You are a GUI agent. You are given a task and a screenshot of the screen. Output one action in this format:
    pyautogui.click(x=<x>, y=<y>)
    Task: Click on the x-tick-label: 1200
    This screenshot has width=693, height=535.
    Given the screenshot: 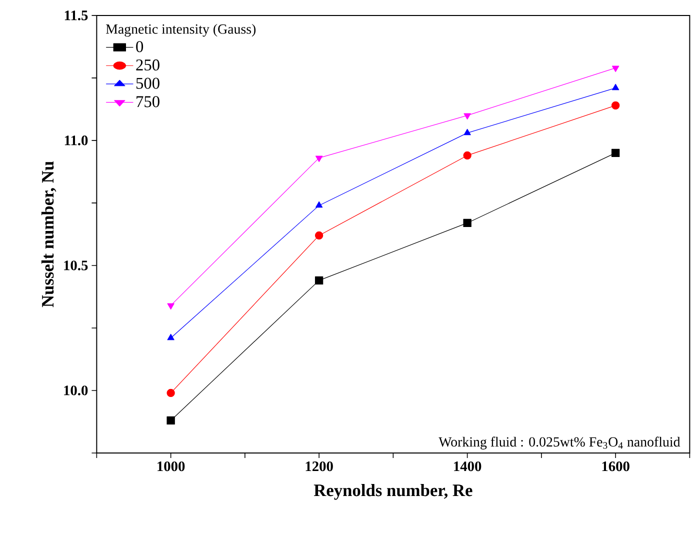 What is the action you would take?
    pyautogui.click(x=319, y=466)
    